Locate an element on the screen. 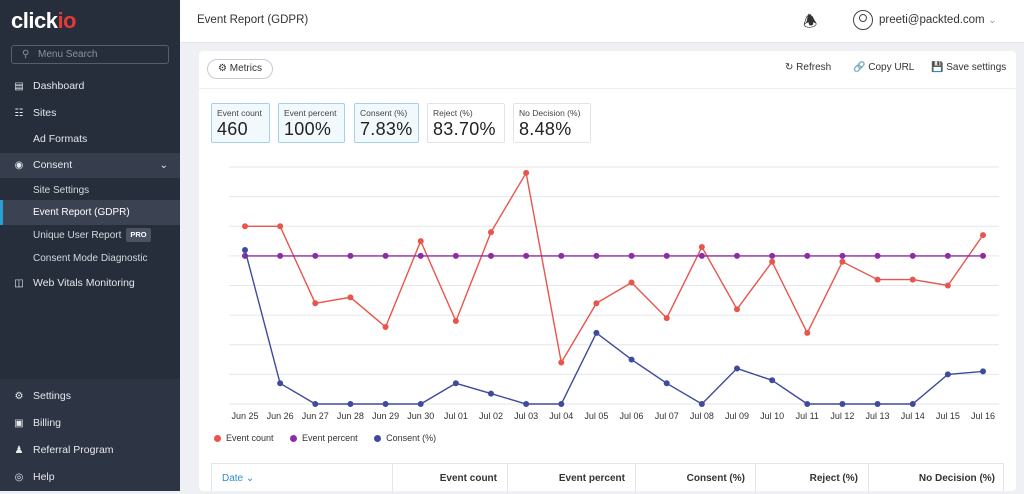  sidebar-item-site-settings: Site Settings is located at coordinates (90, 190).